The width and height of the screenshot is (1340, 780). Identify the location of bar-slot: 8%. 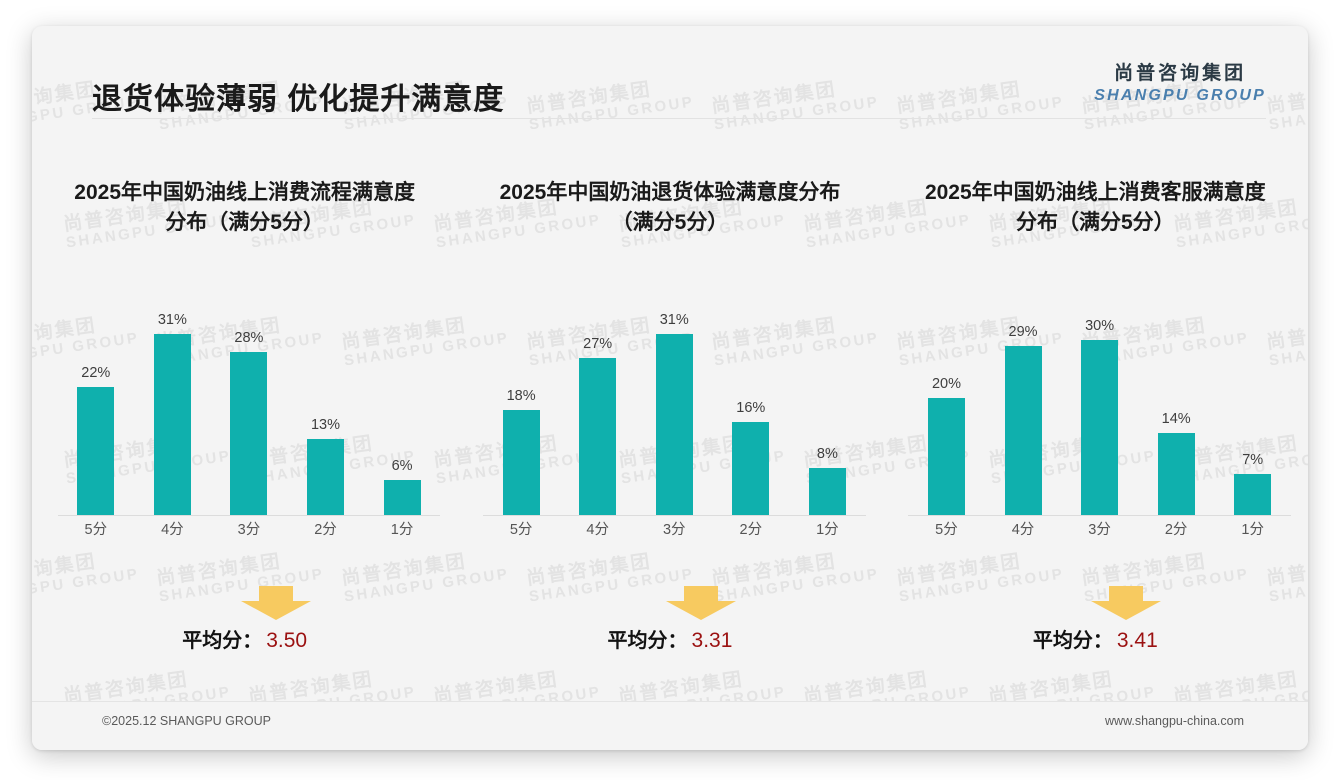
(827, 413).